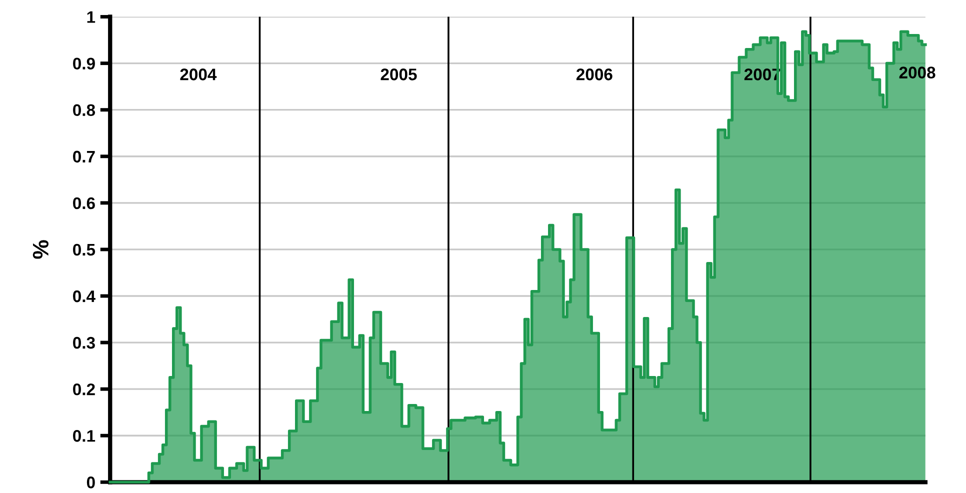 Image resolution: width=966 pixels, height=493 pixels. Describe the element at coordinates (594, 74) in the screenshot. I see `annotation: 2006` at that location.